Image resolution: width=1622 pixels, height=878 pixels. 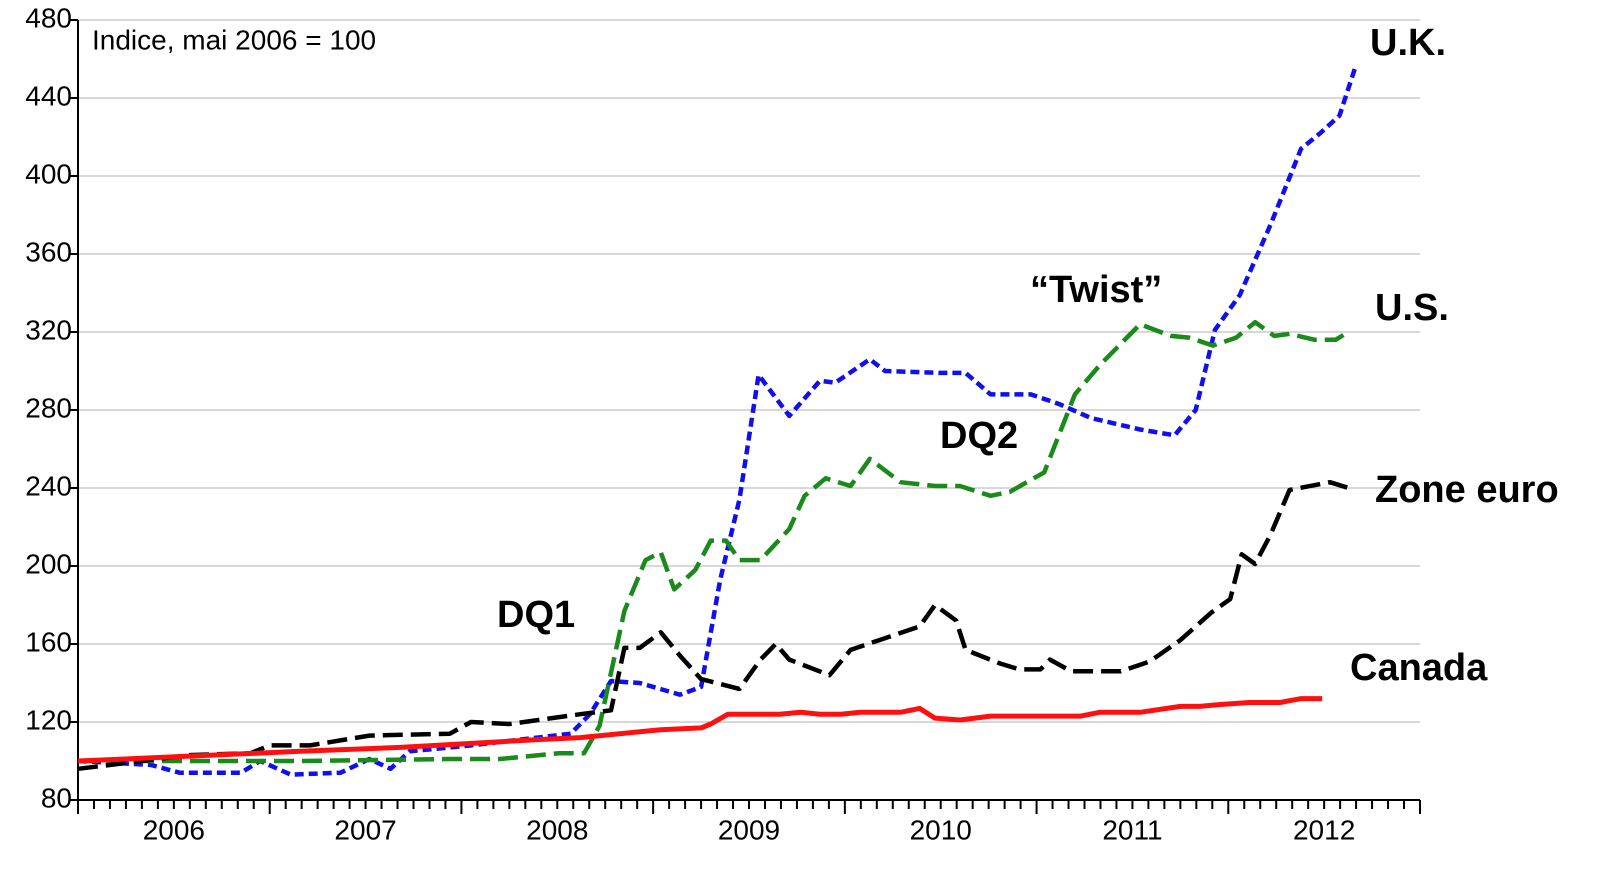 What do you see at coordinates (1132, 829) in the screenshot?
I see `x-tick-label: 2011` at bounding box center [1132, 829].